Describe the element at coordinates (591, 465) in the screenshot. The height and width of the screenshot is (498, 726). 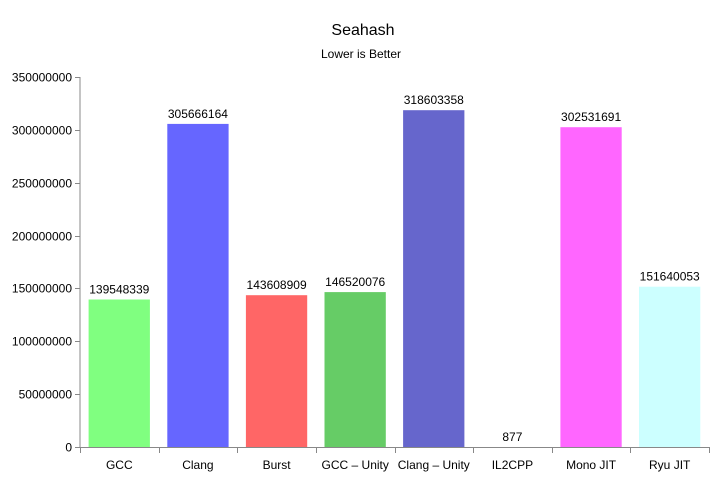
I see `x-tick-label: Mono JIT` at that location.